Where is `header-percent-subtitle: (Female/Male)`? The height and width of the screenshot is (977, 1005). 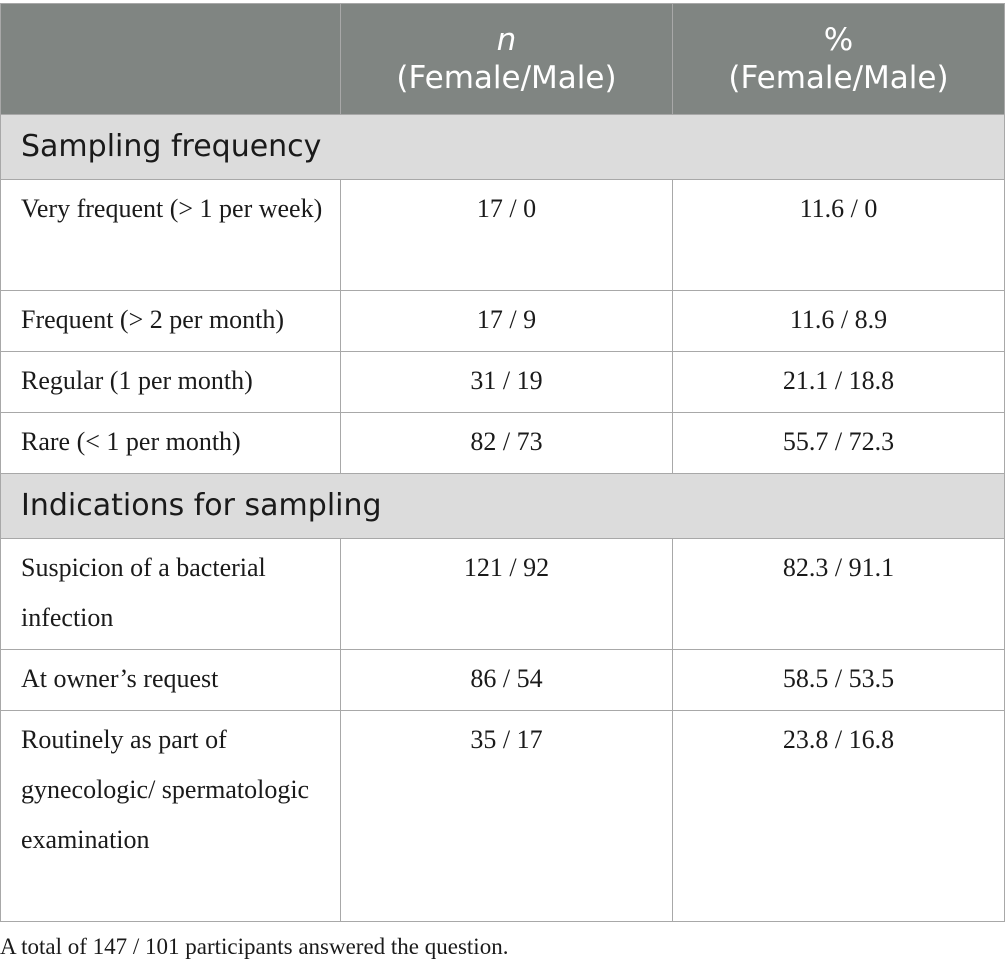
header-percent-subtitle: (Female/Male) is located at coordinates (838, 78).